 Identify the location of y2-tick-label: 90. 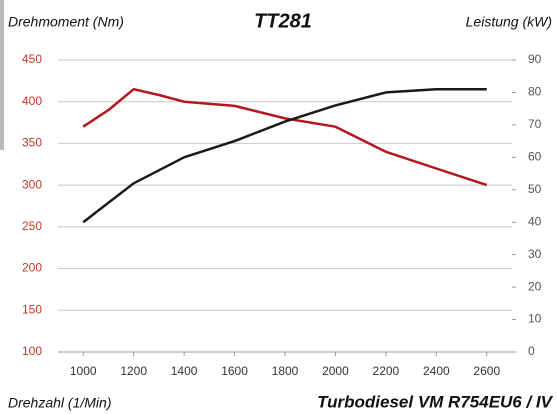
(535, 59).